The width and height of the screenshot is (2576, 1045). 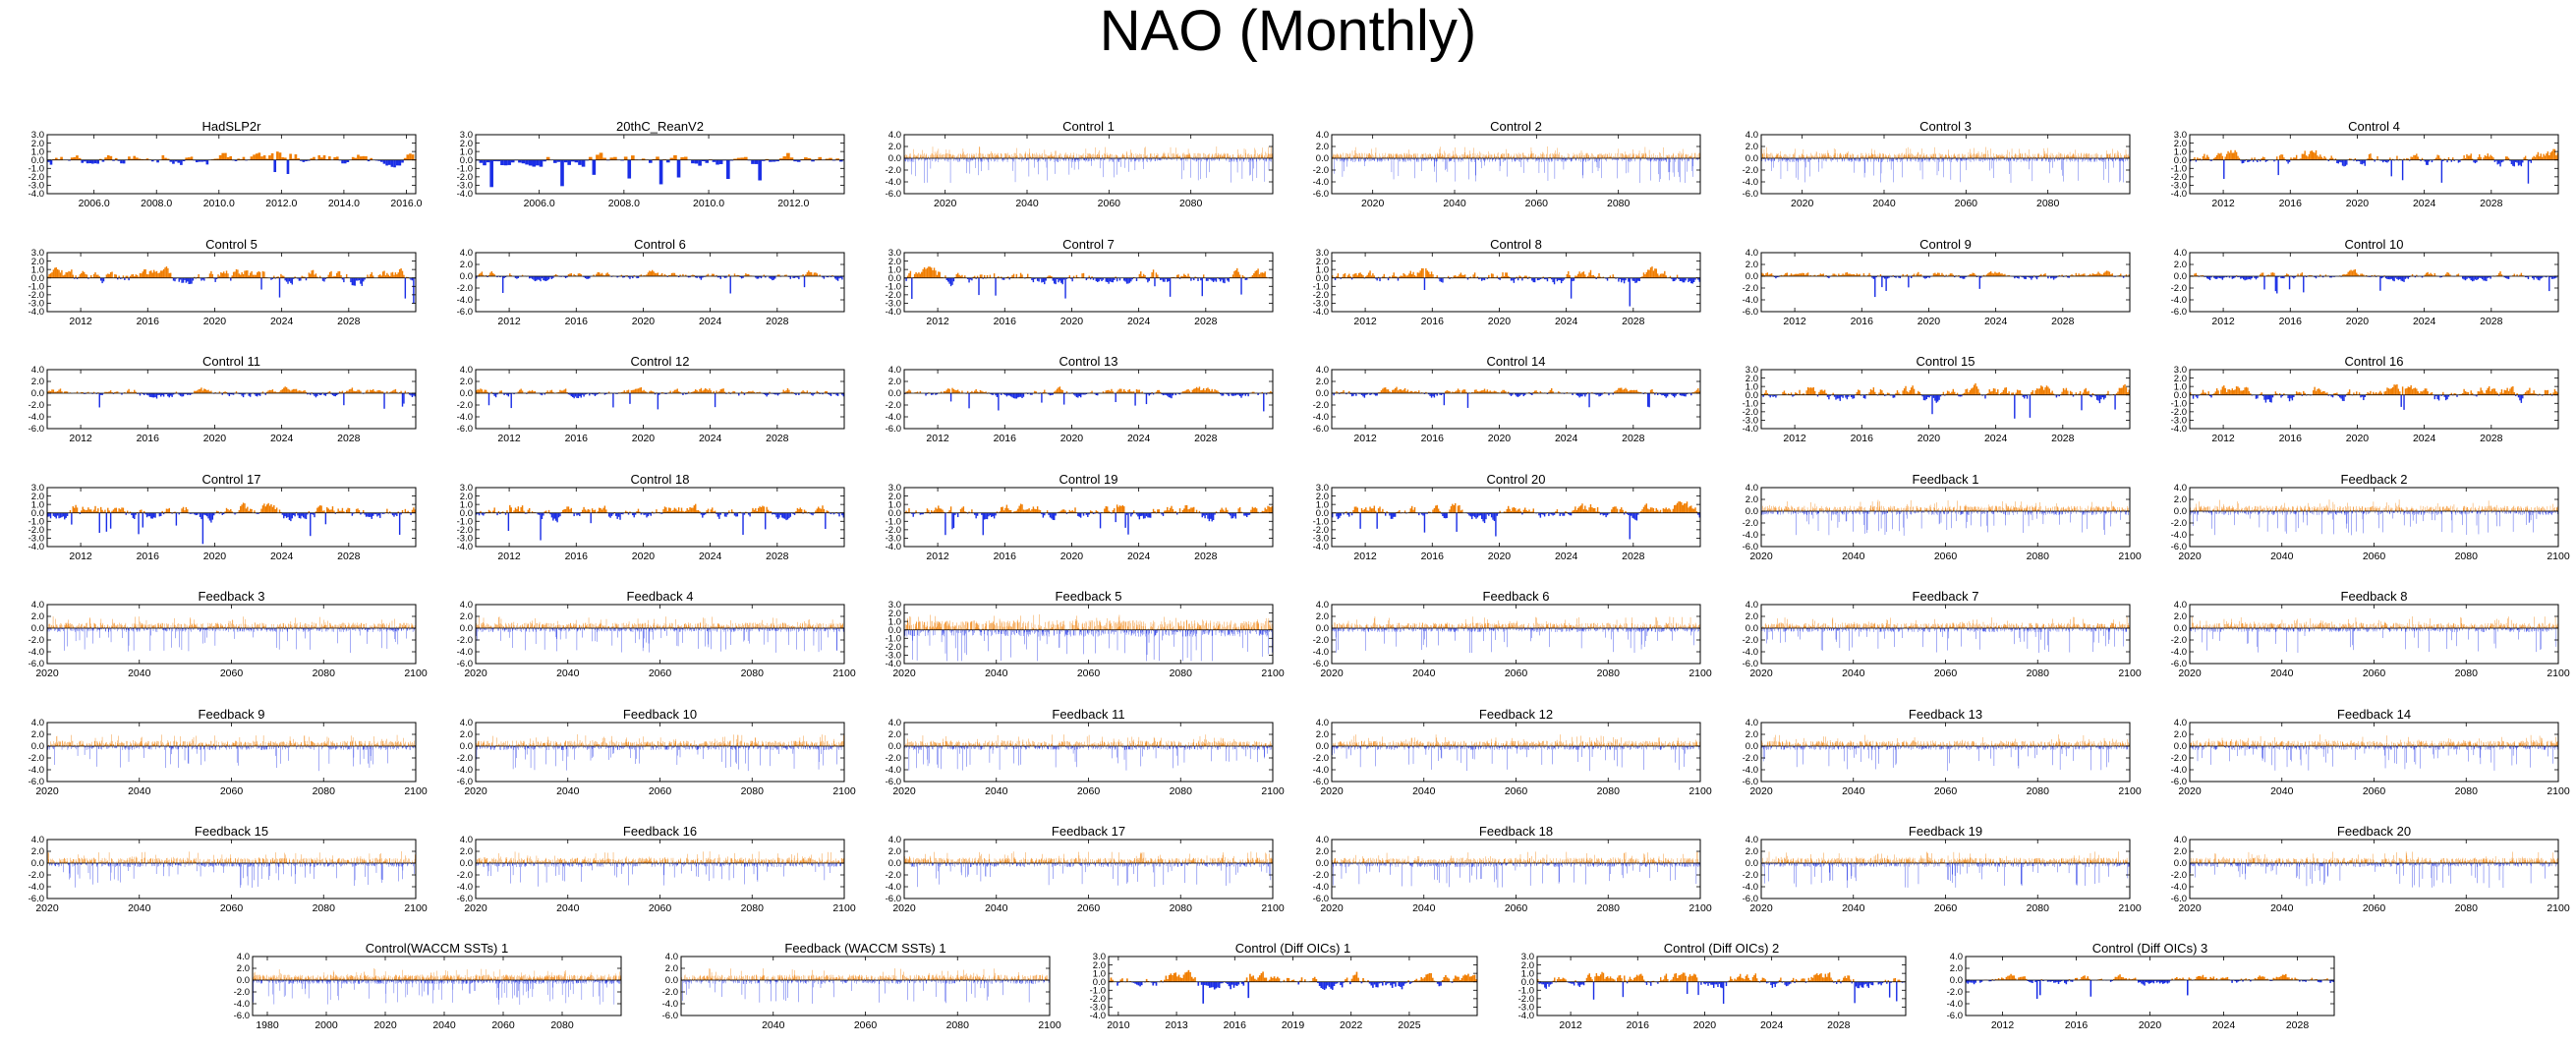 I want to click on x-tick-label: 2028, so click(x=1206, y=321).